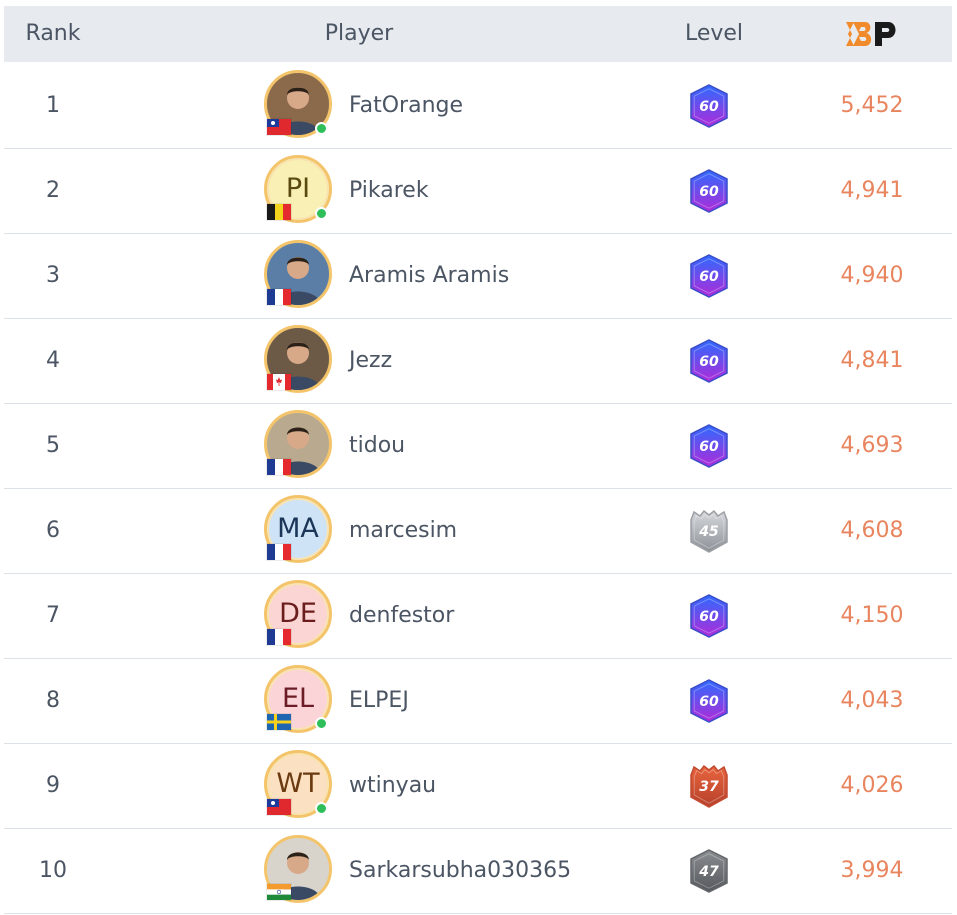 The width and height of the screenshot is (957, 915). What do you see at coordinates (460, 870) in the screenshot?
I see `player-name: Sarkarsubha030365` at bounding box center [460, 870].